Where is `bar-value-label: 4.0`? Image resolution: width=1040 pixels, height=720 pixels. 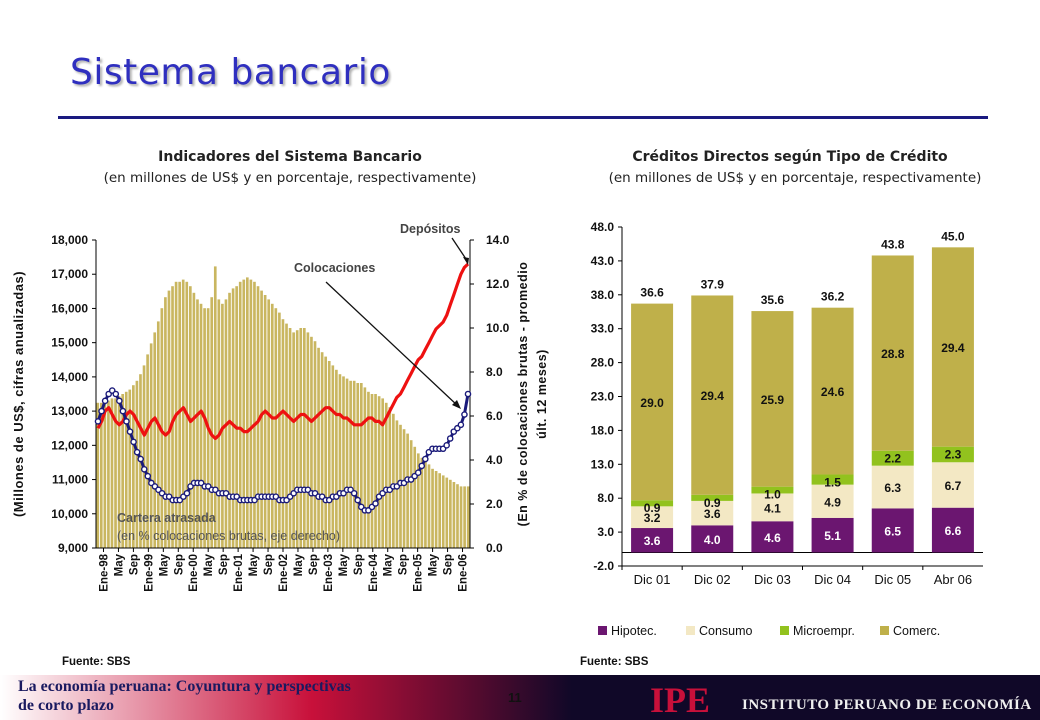 bar-value-label: 4.0 is located at coordinates (712, 540).